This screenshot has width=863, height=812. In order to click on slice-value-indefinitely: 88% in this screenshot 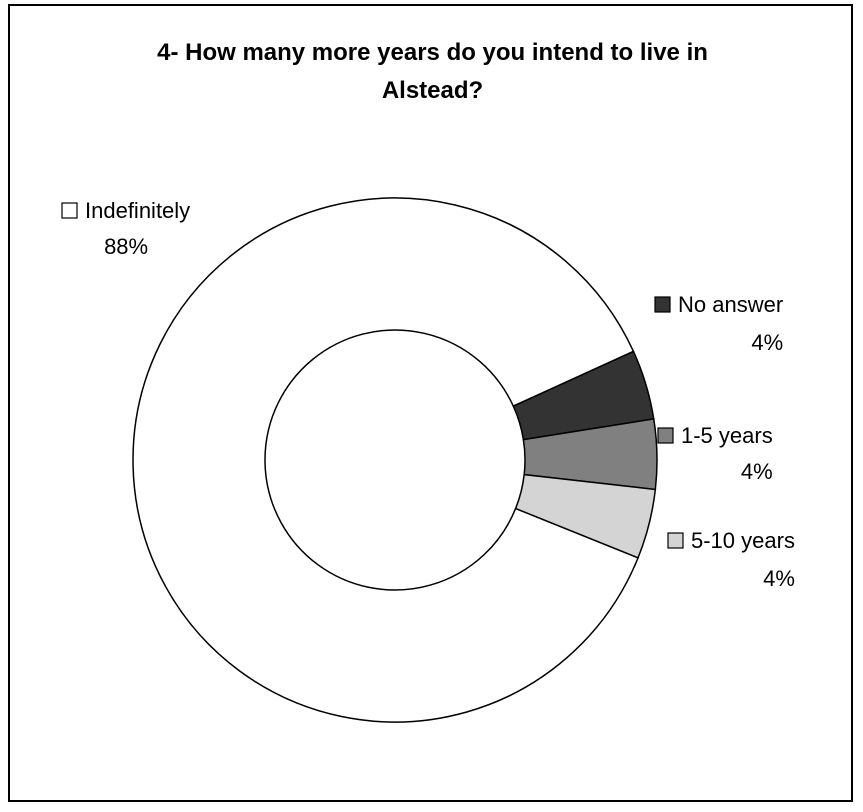, I will do `click(126, 246)`.